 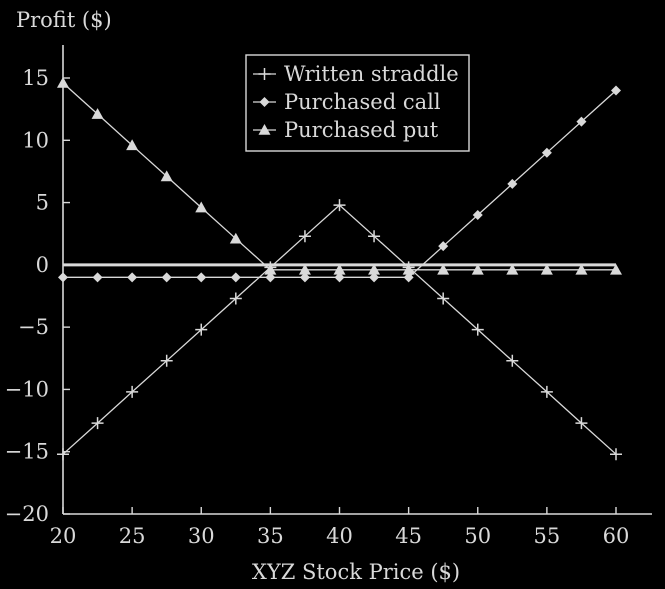 What do you see at coordinates (35, 140) in the screenshot?
I see `y-tick-label: 10` at bounding box center [35, 140].